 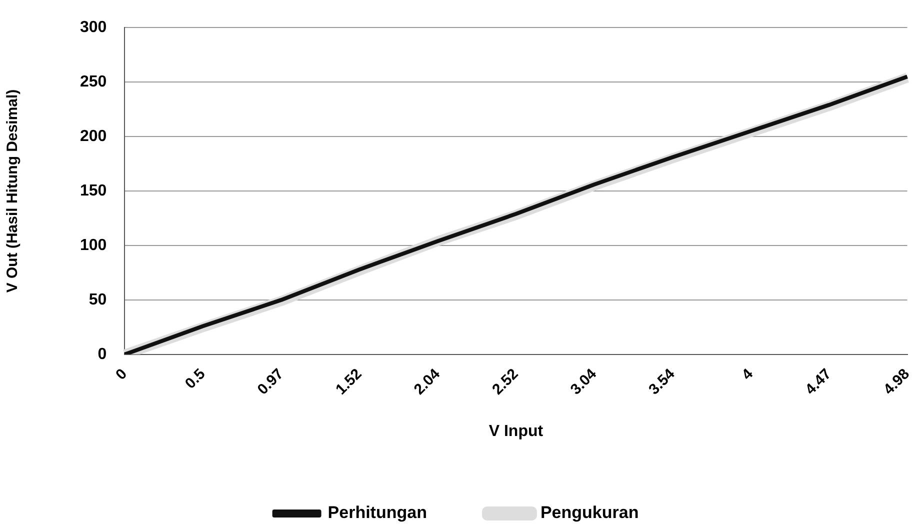 What do you see at coordinates (897, 382) in the screenshot?
I see `x-tick-label: 4.98` at bounding box center [897, 382].